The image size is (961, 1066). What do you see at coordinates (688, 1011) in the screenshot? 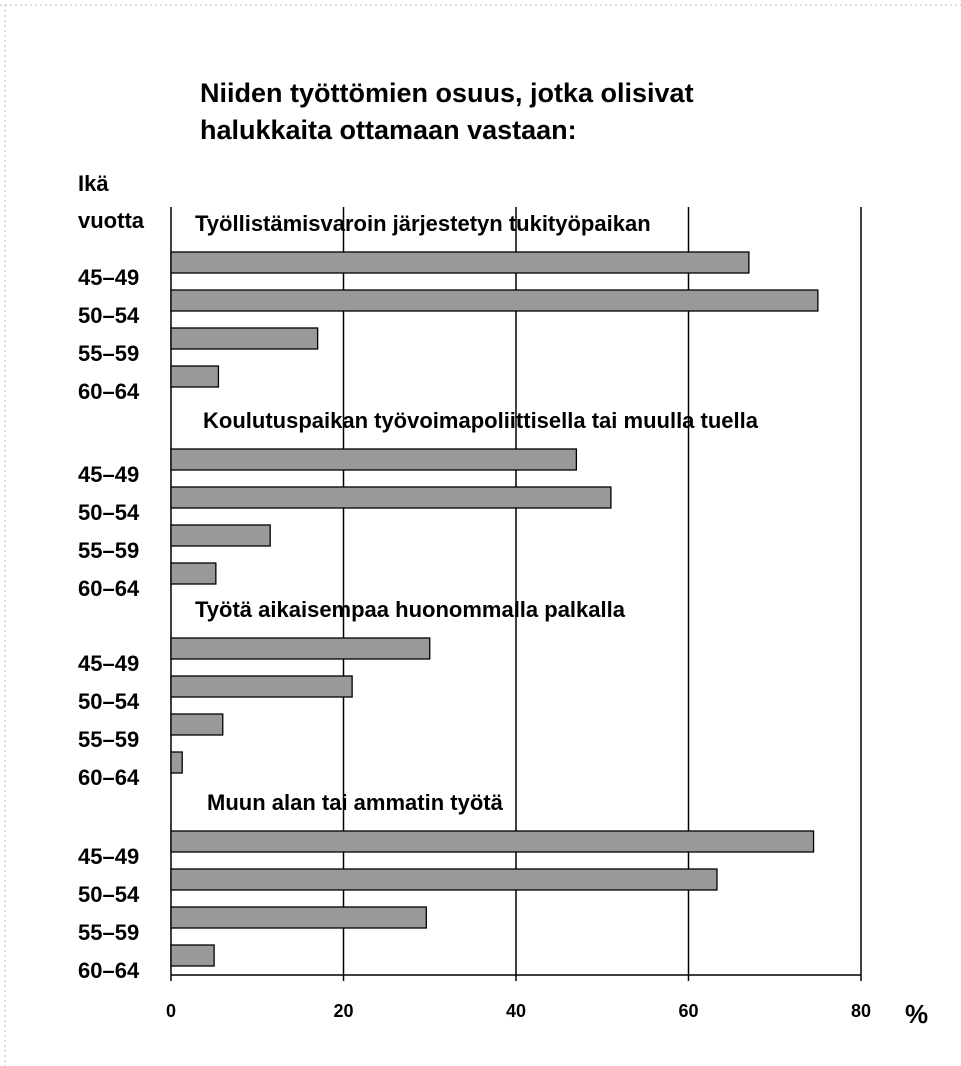
I see `x-tick-label: 60` at bounding box center [688, 1011].